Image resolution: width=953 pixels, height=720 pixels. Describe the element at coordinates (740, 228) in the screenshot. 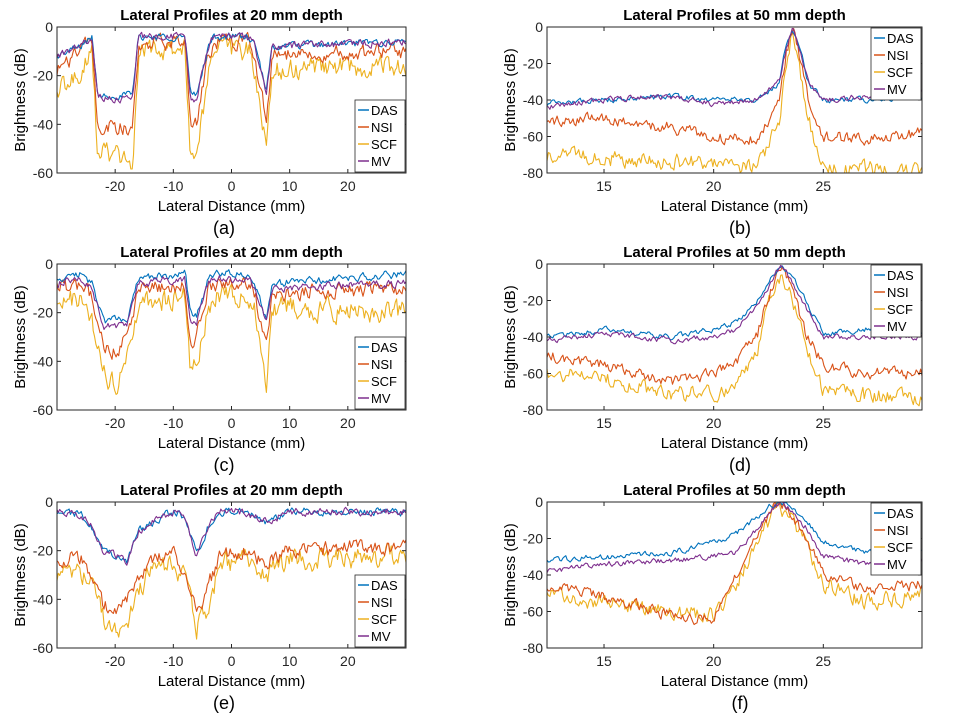

I see `panel-caption: (b)` at that location.